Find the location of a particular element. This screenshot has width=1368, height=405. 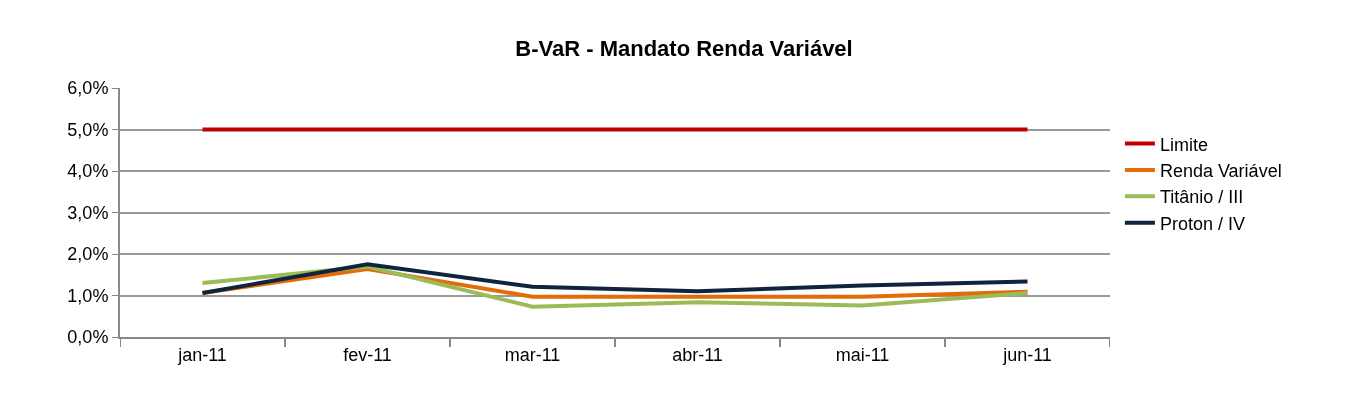

y-tick-label: 3,0% is located at coordinates (88, 212).